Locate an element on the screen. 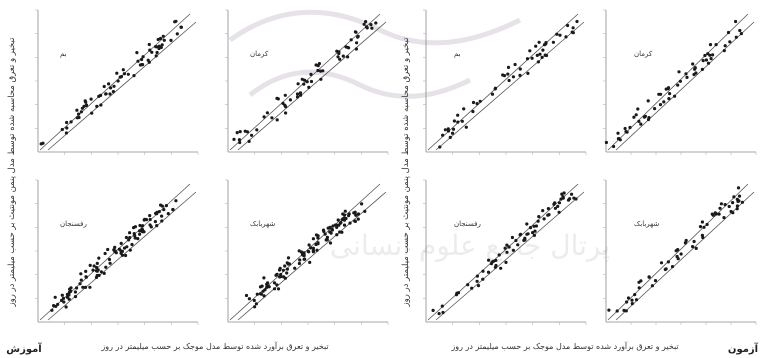 The image size is (763, 358). group-label-training: آموزش is located at coordinates (24, 348).